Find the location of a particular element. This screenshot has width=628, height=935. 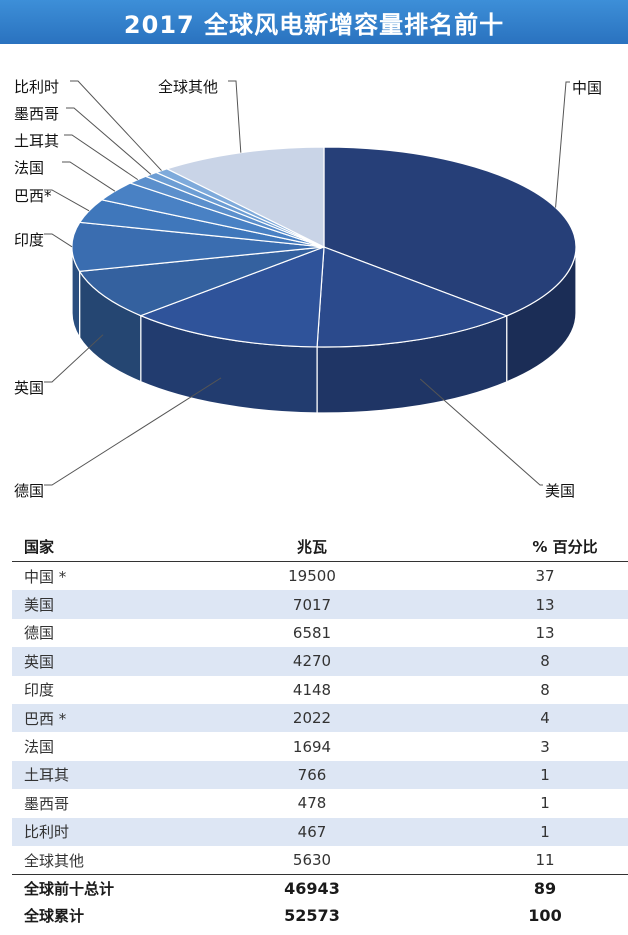

table-row: 墨西哥 478 1 is located at coordinates (320, 803).